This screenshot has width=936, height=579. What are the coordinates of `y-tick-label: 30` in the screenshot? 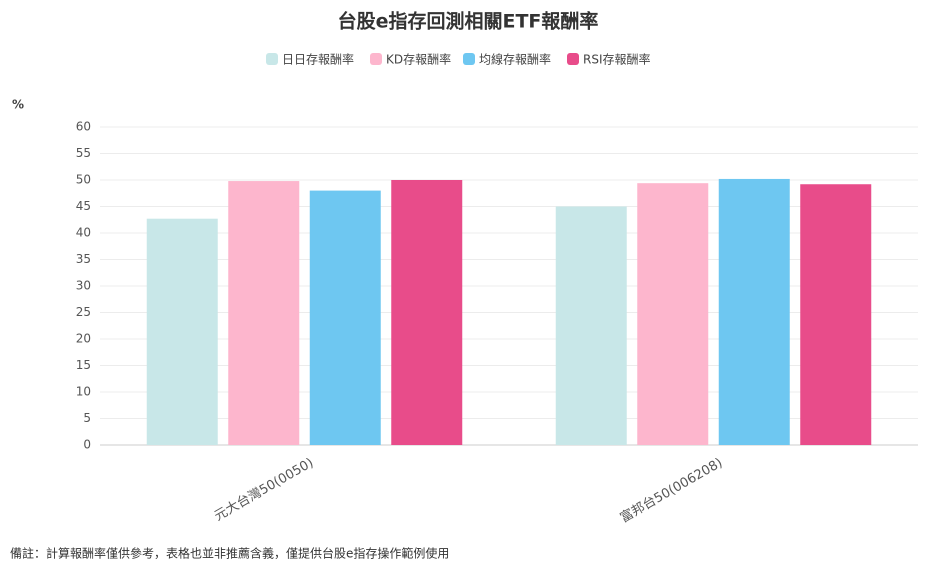 It's located at (83, 286).